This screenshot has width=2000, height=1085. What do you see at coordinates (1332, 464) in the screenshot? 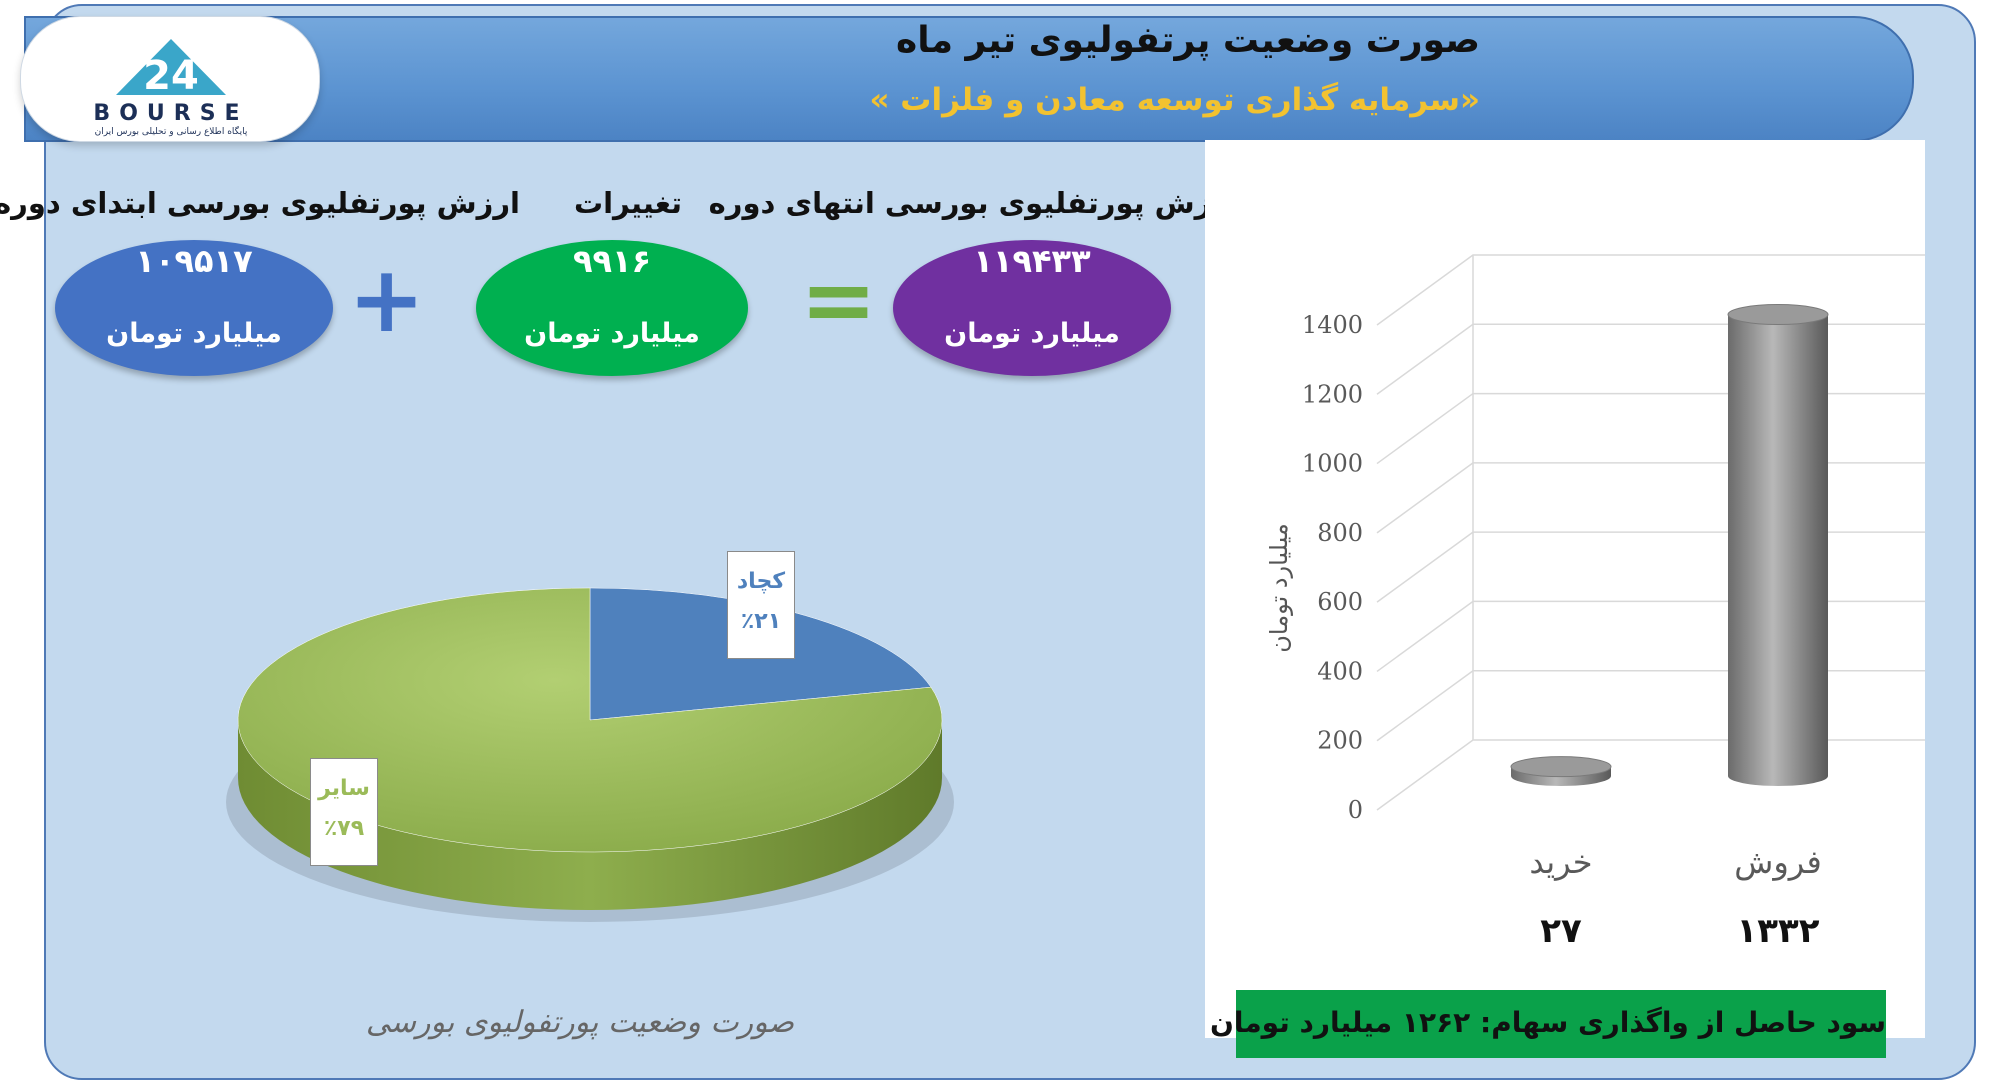
I see `y-tick-label: 1000` at bounding box center [1332, 464].